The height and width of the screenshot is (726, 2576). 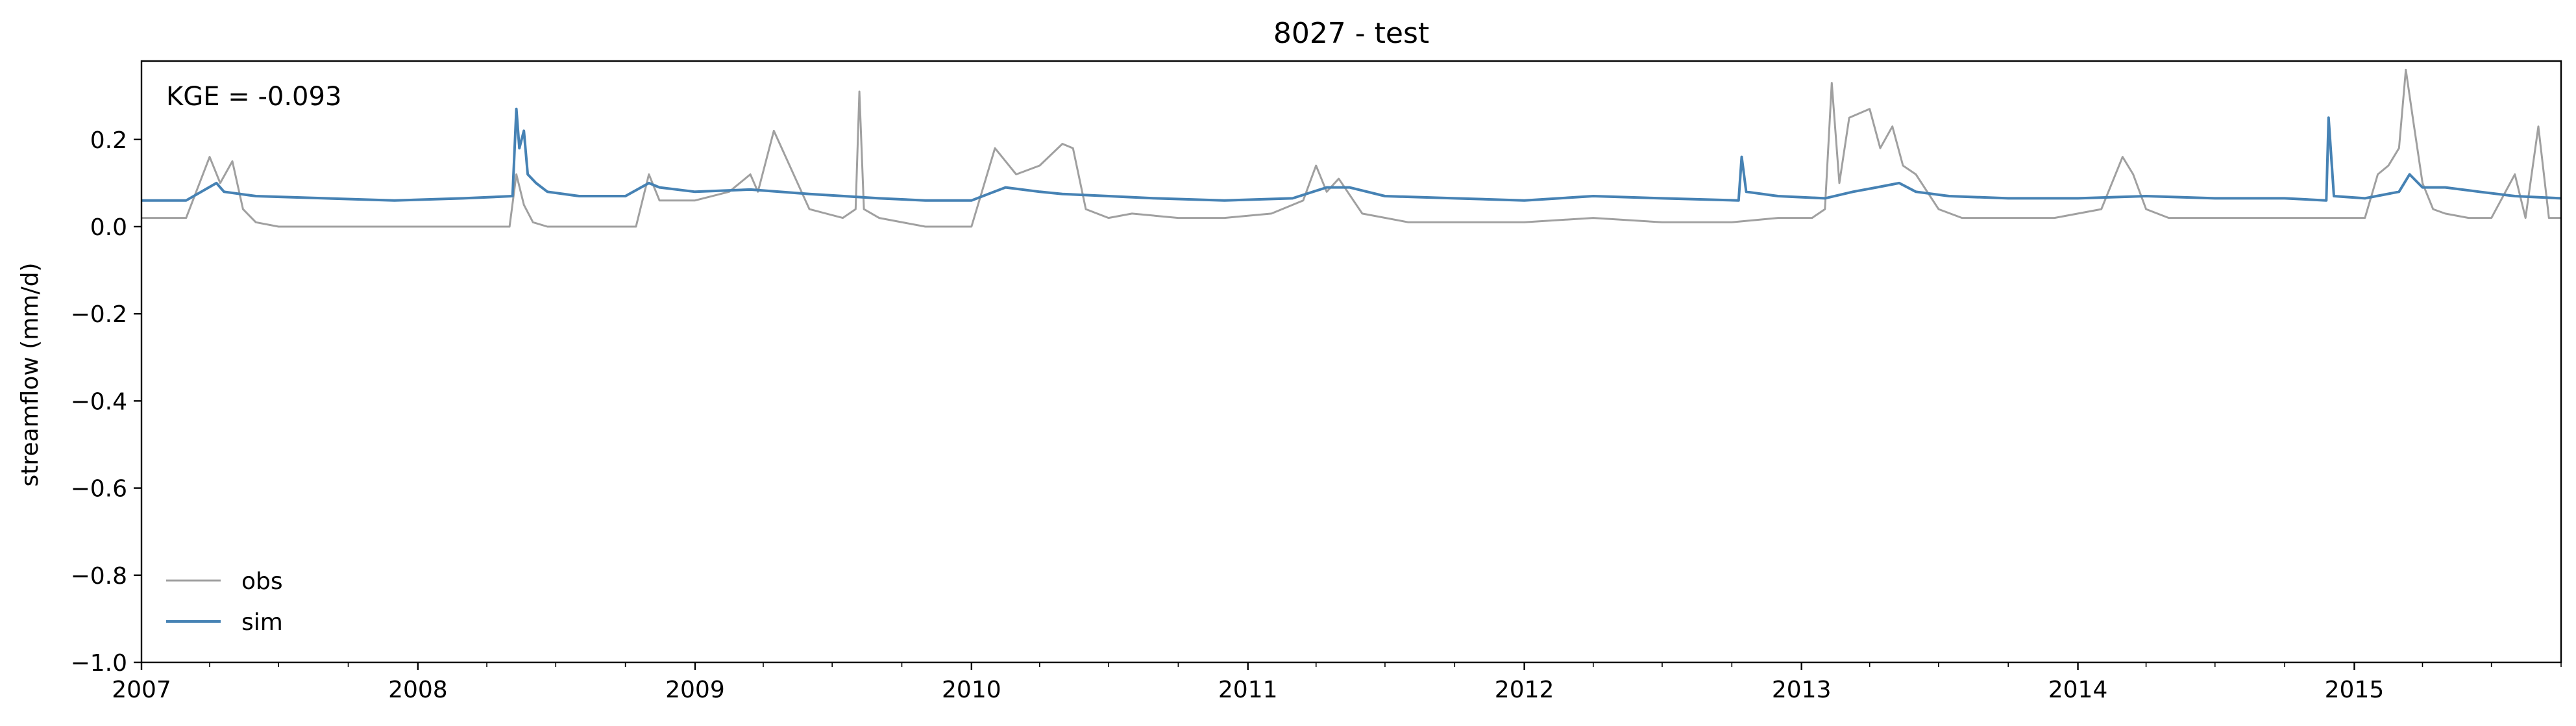 I want to click on chart-title: 8027 - test, so click(x=1351, y=33).